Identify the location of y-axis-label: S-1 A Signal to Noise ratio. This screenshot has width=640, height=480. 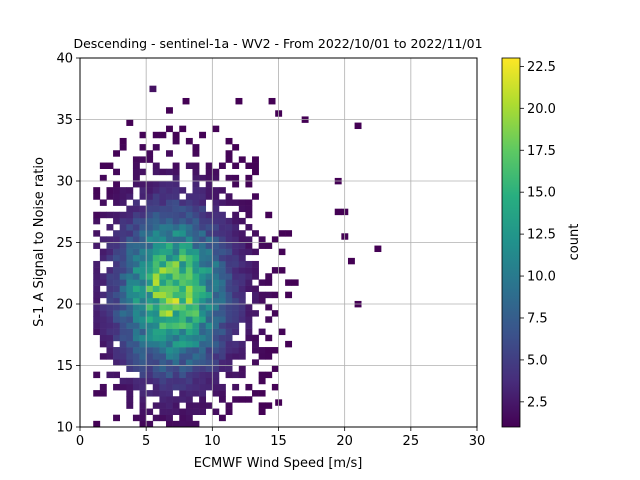
(39, 242).